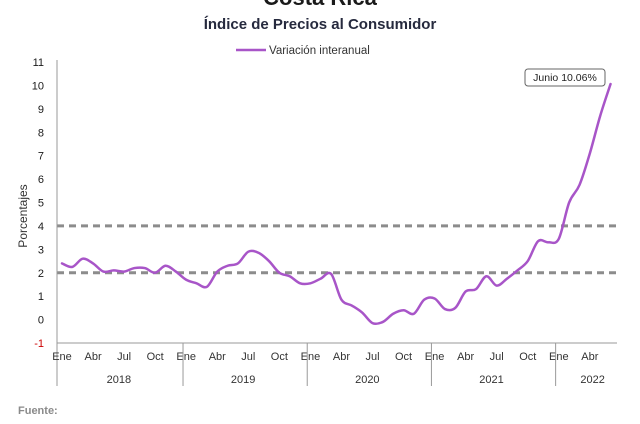 The image size is (640, 424). I want to click on y-tick-label: 11, so click(38, 63).